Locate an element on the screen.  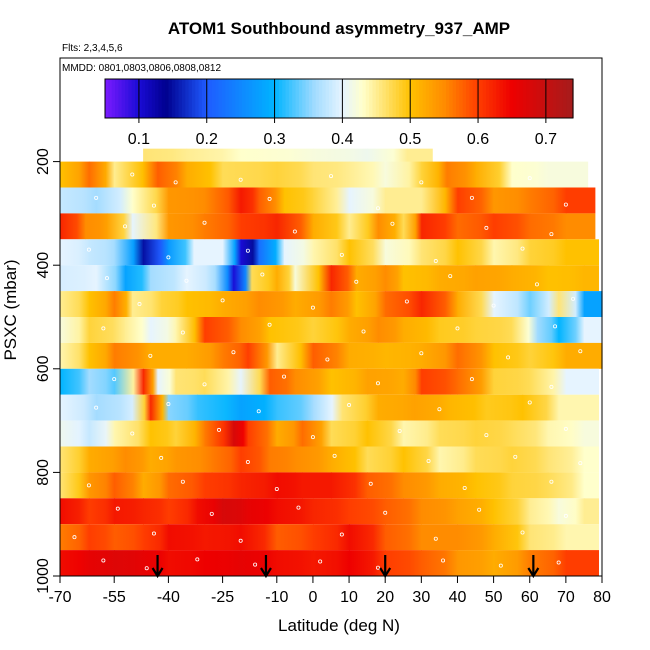
x-tick-label: 50 is located at coordinates (494, 597).